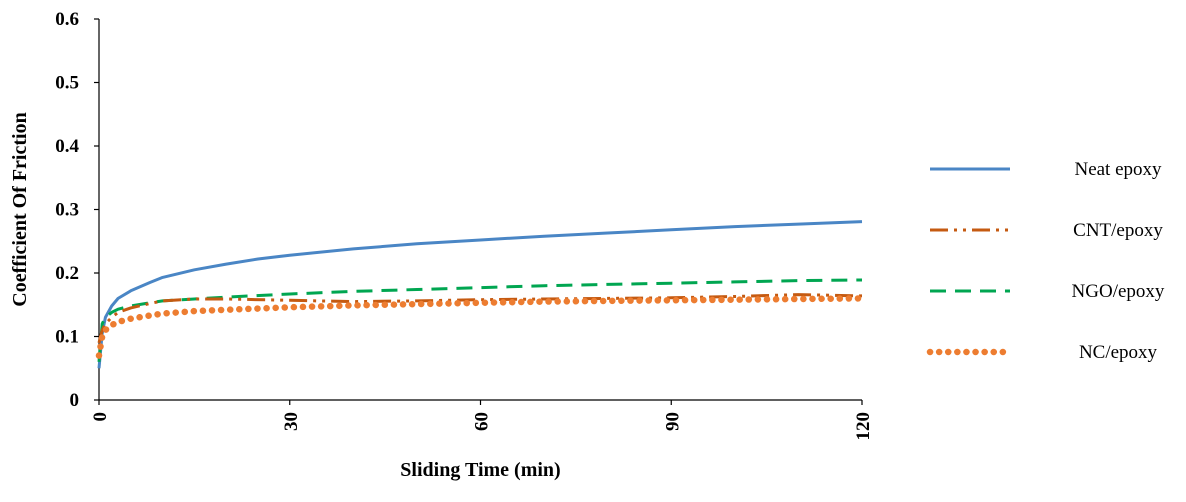  What do you see at coordinates (1118, 230) in the screenshot?
I see `legend-label: CNT/epoxy` at bounding box center [1118, 230].